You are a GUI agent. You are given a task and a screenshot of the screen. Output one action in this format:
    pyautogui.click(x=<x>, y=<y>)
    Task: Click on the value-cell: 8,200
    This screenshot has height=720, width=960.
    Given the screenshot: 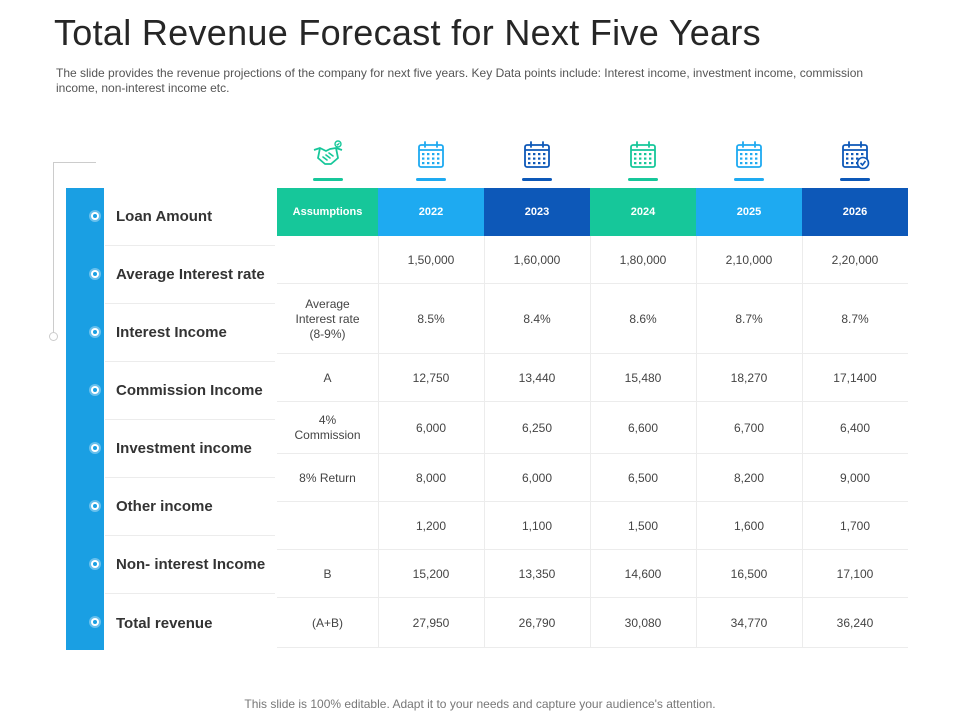 What is the action you would take?
    pyautogui.click(x=749, y=477)
    